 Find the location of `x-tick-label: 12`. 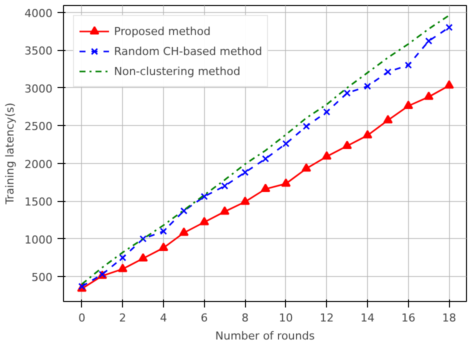

x-tick-label: 12 is located at coordinates (327, 318).